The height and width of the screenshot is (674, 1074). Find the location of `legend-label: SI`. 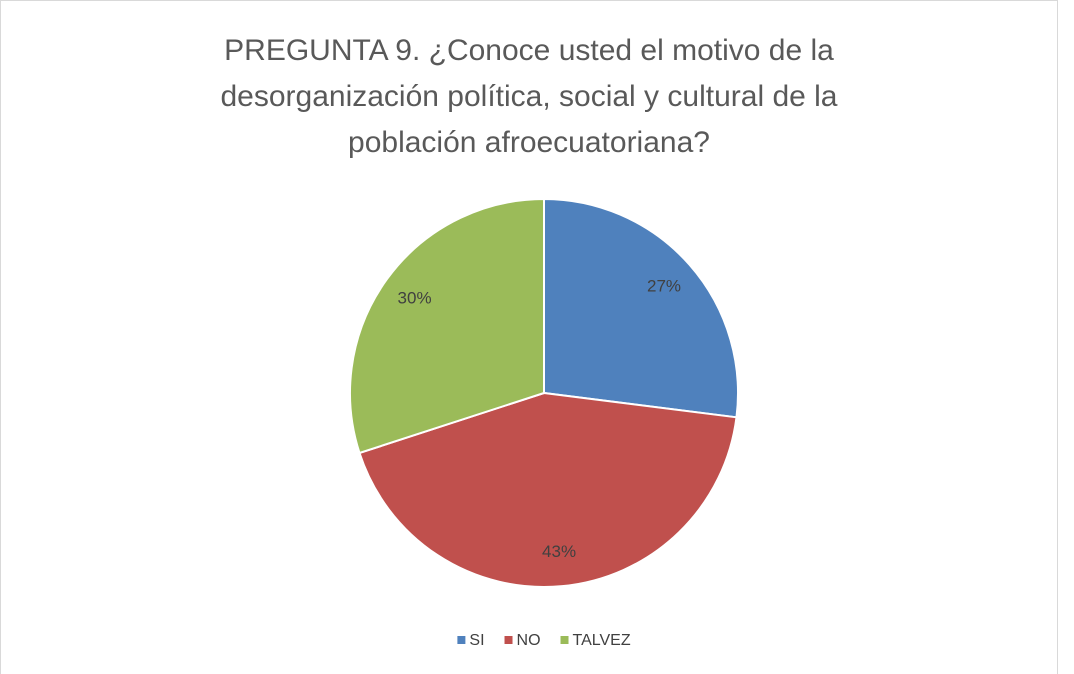

legend-label: SI is located at coordinates (476, 640).